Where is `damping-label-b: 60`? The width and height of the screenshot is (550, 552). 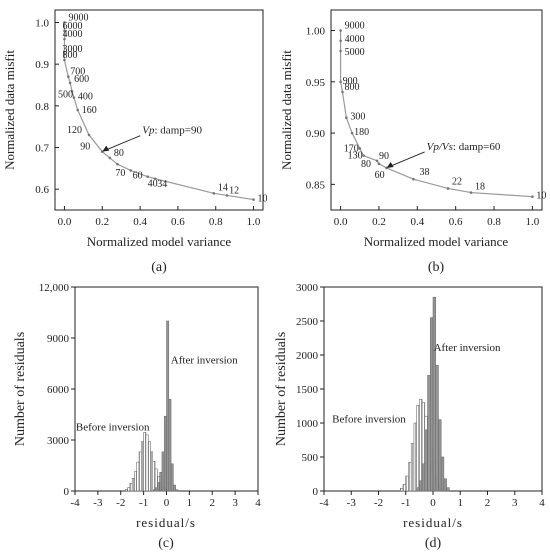 damping-label-b: 60 is located at coordinates (380, 175).